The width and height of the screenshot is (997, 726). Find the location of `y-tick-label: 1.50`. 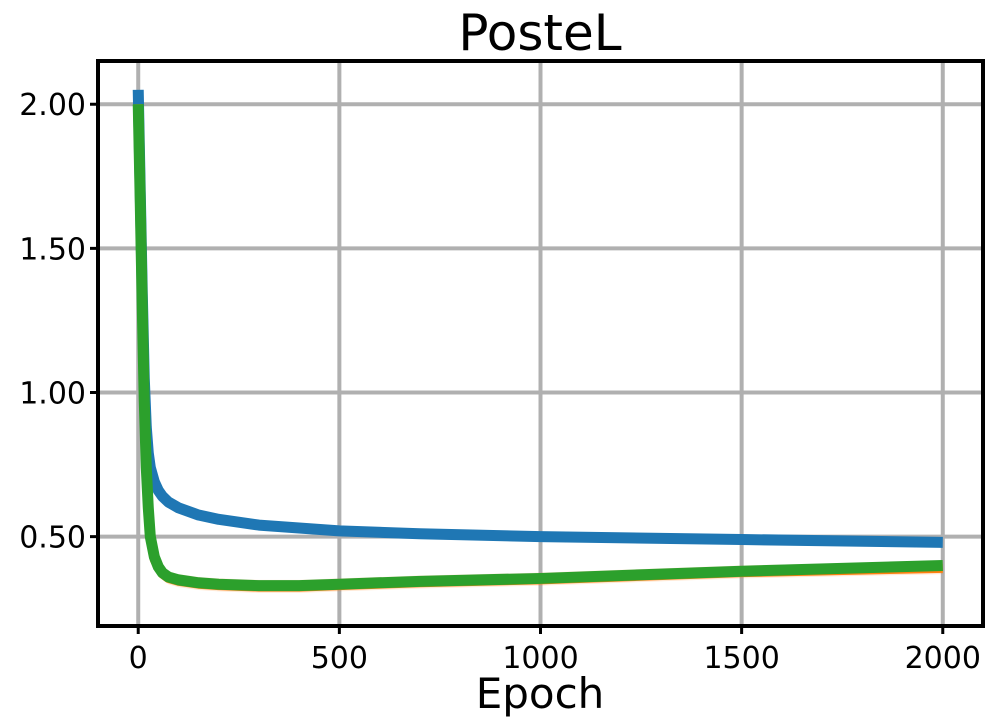

y-tick-label: 1.50 is located at coordinates (52, 249).